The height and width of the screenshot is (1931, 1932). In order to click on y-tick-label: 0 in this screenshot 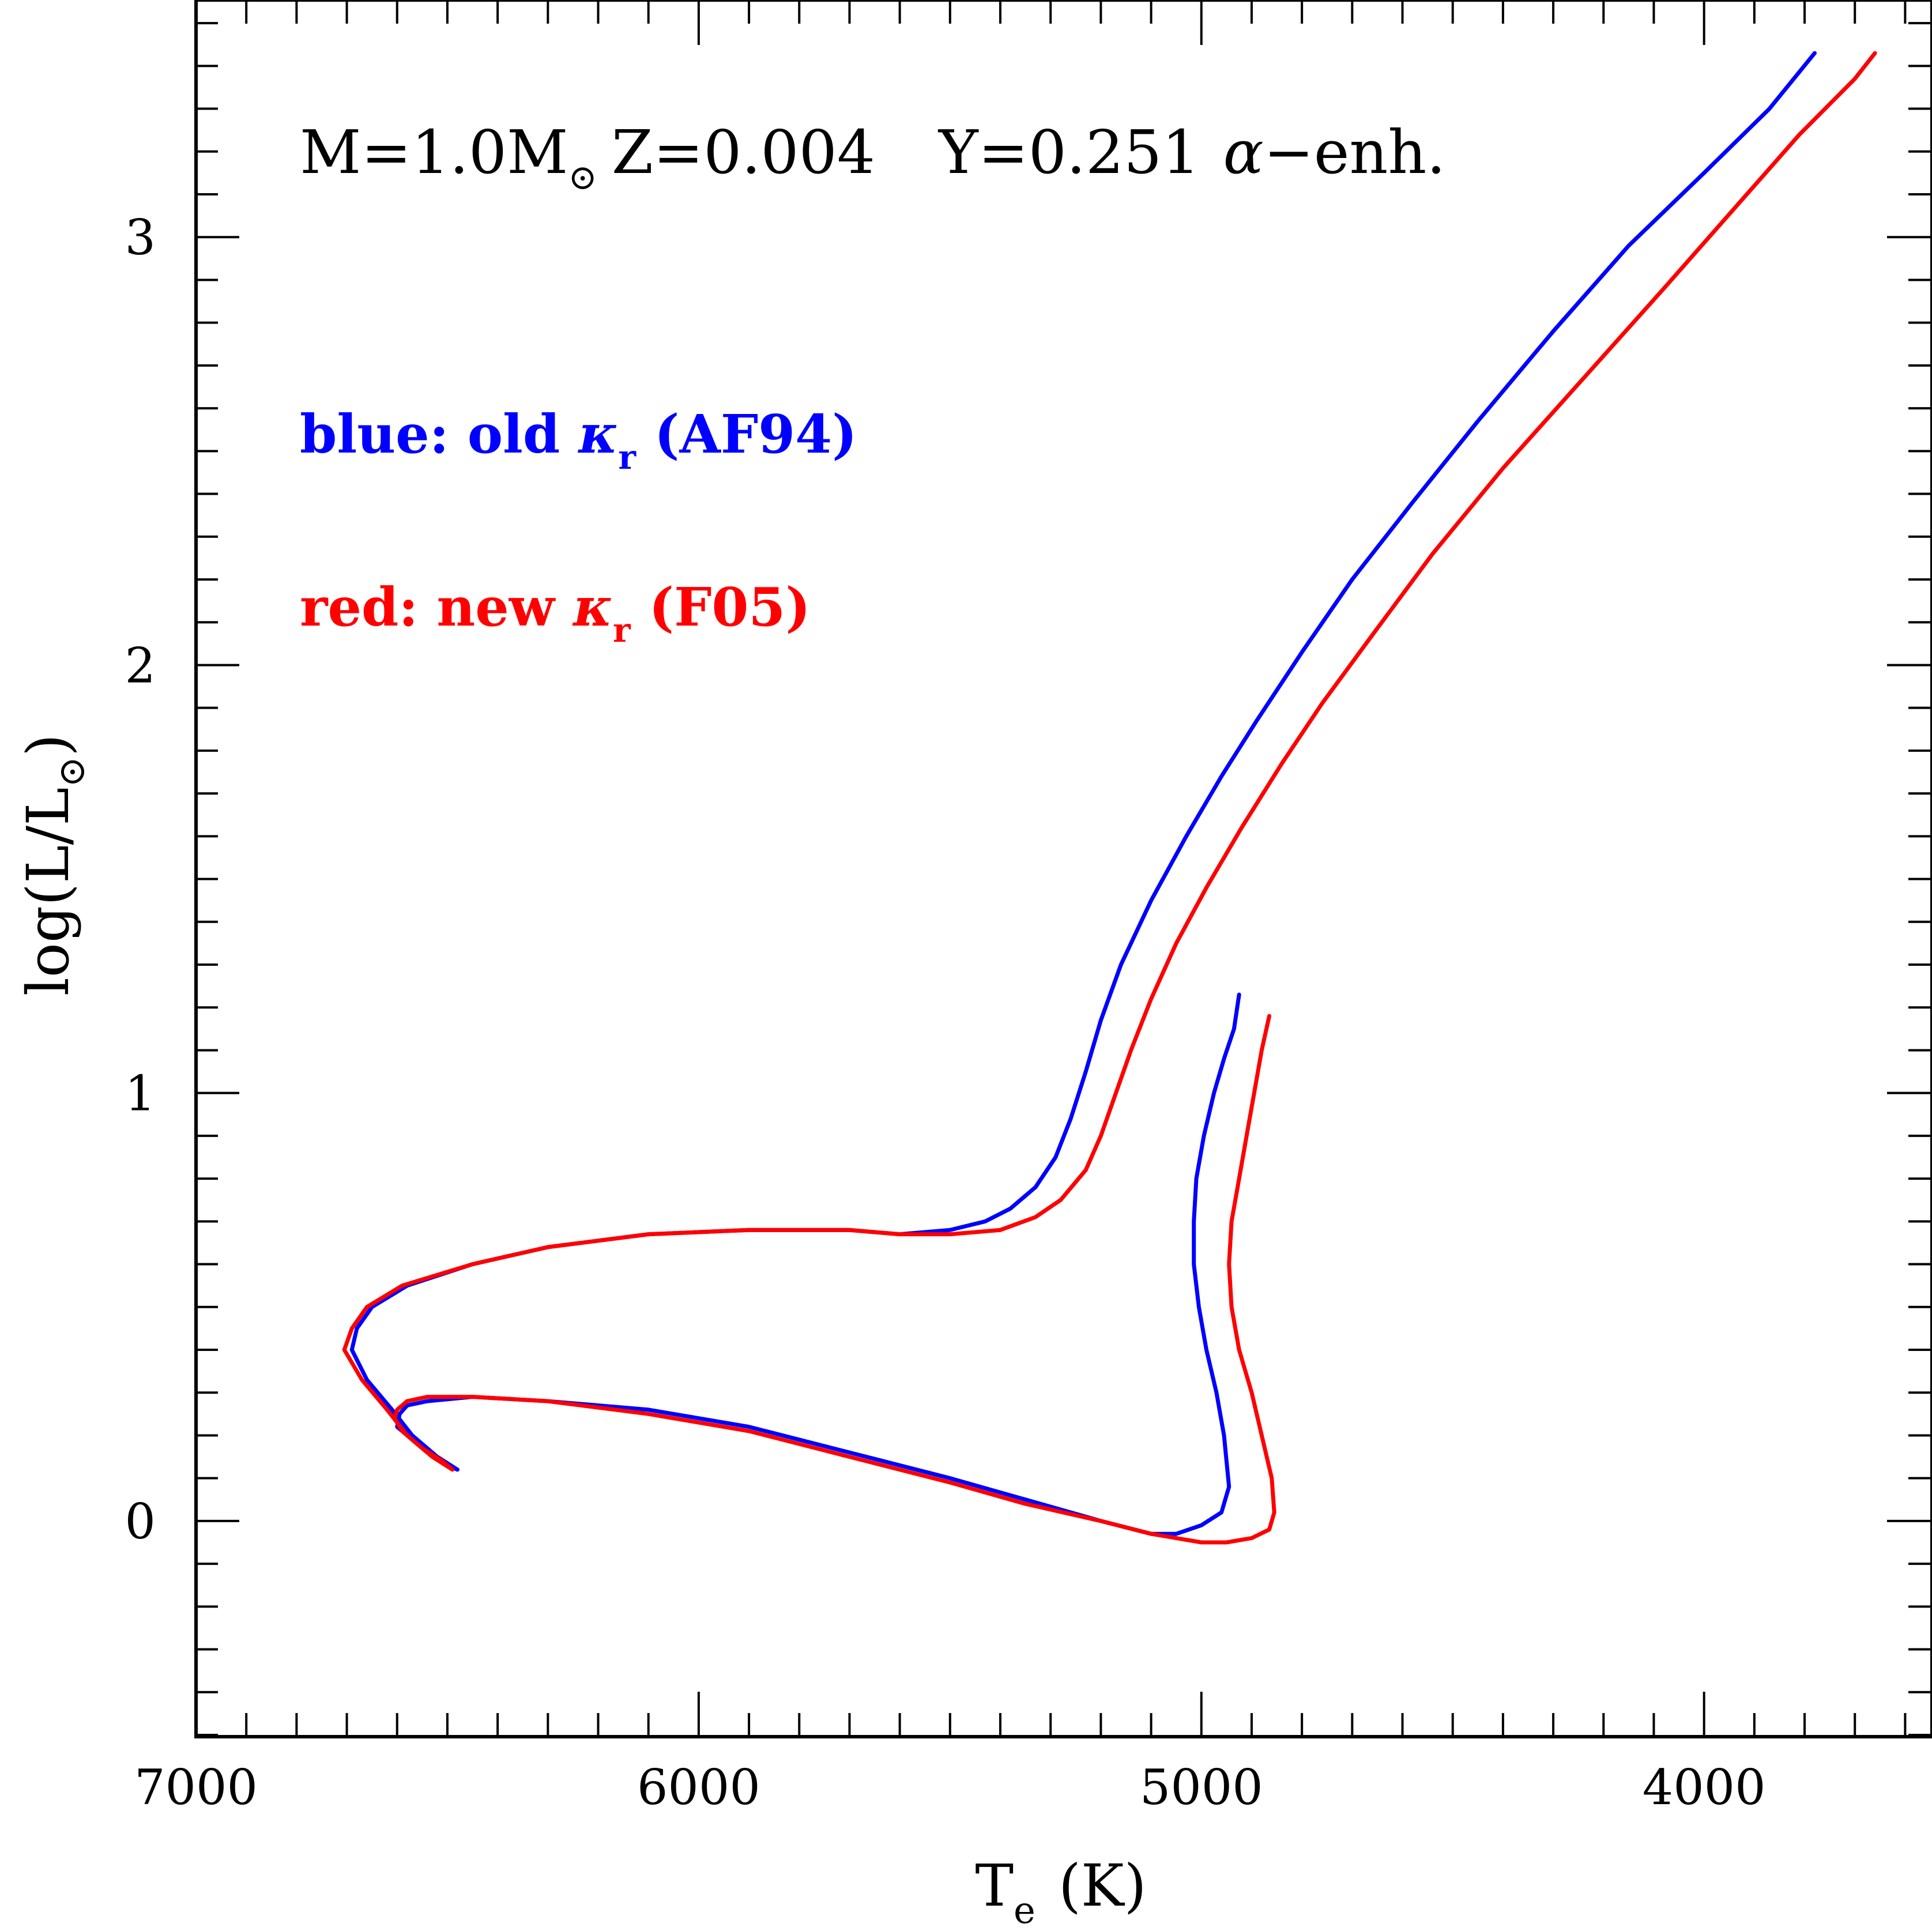, I will do `click(140, 1522)`.